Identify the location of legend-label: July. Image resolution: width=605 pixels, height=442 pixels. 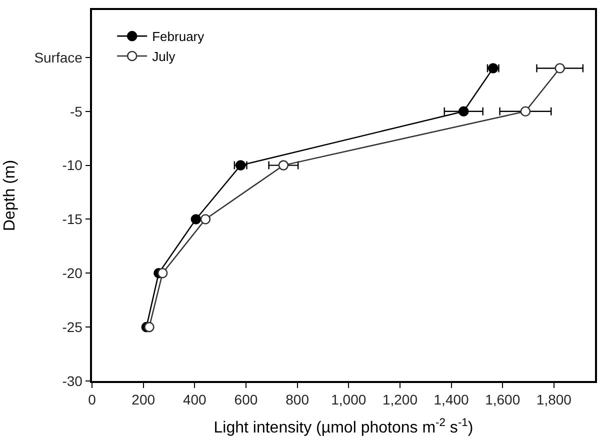
(164, 56).